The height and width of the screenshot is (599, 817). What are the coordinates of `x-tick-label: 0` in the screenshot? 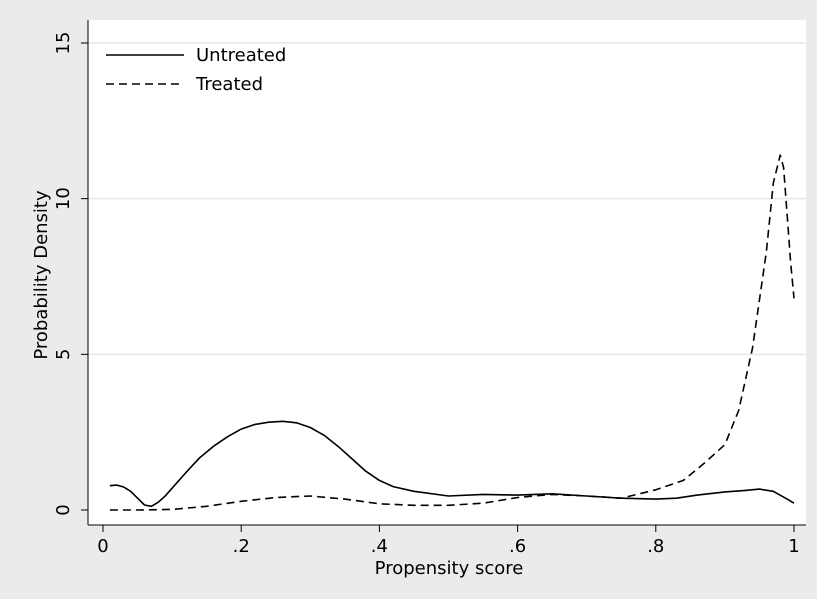 It's located at (102, 546).